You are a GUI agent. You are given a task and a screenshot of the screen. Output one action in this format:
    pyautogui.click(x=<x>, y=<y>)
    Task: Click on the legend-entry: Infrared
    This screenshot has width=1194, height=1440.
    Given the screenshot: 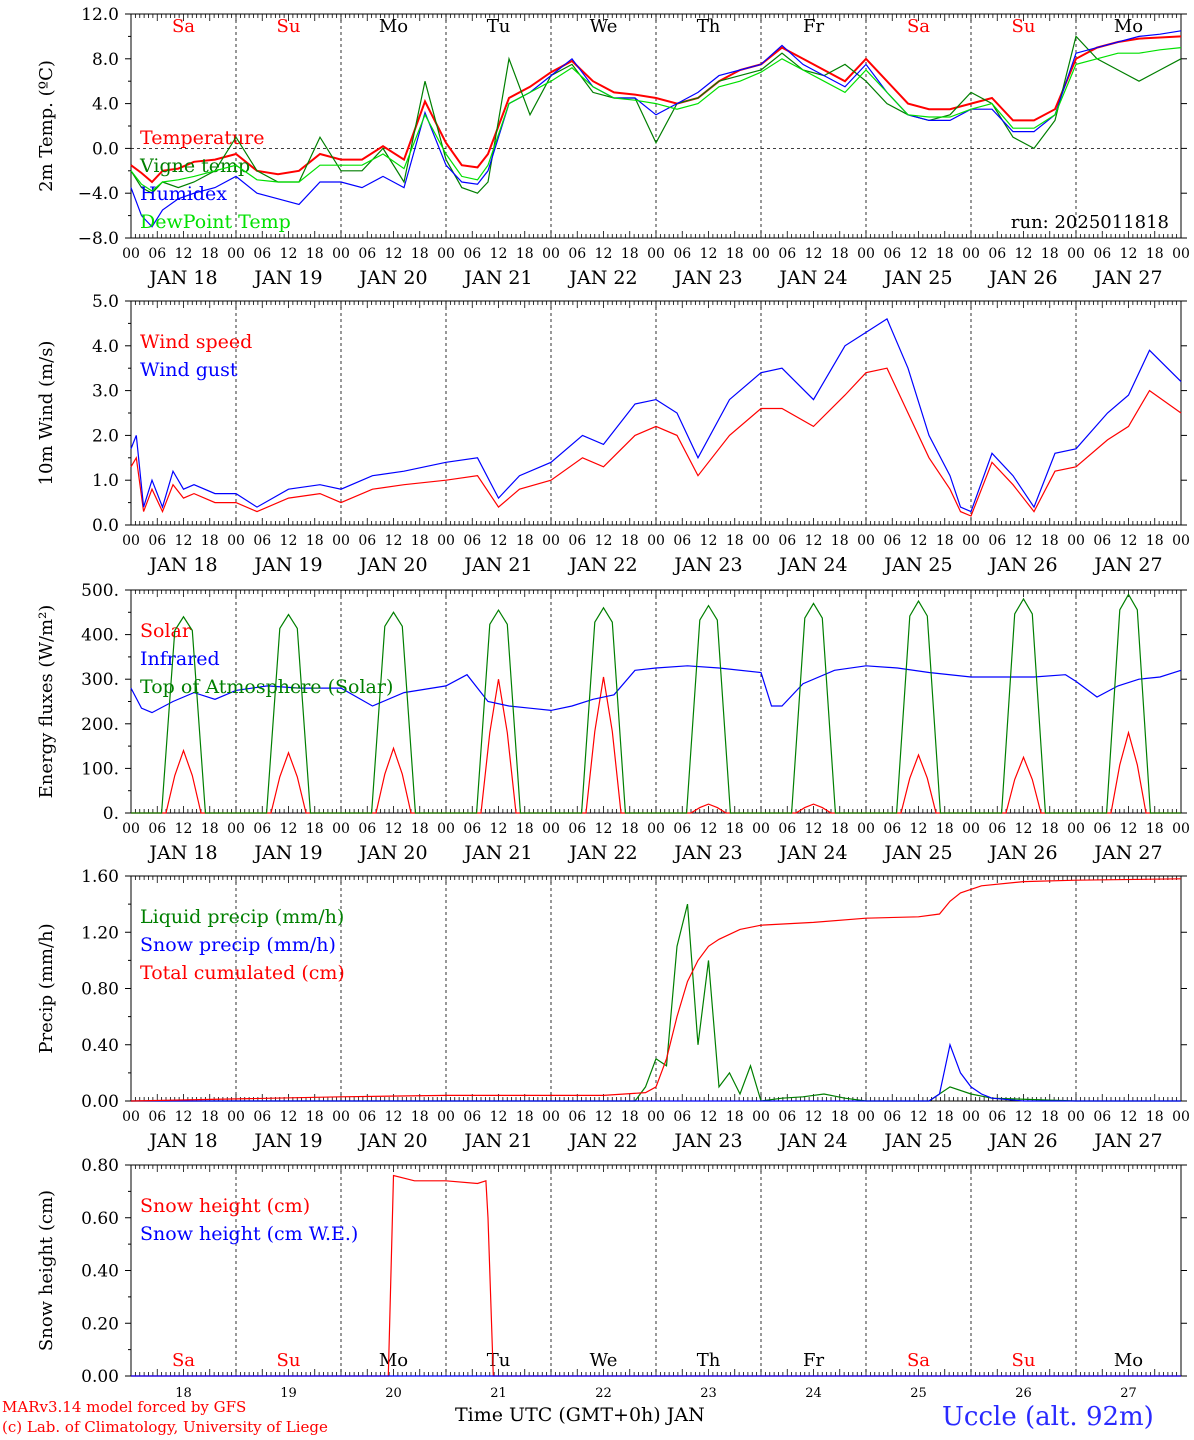 What is the action you would take?
    pyautogui.click(x=180, y=659)
    